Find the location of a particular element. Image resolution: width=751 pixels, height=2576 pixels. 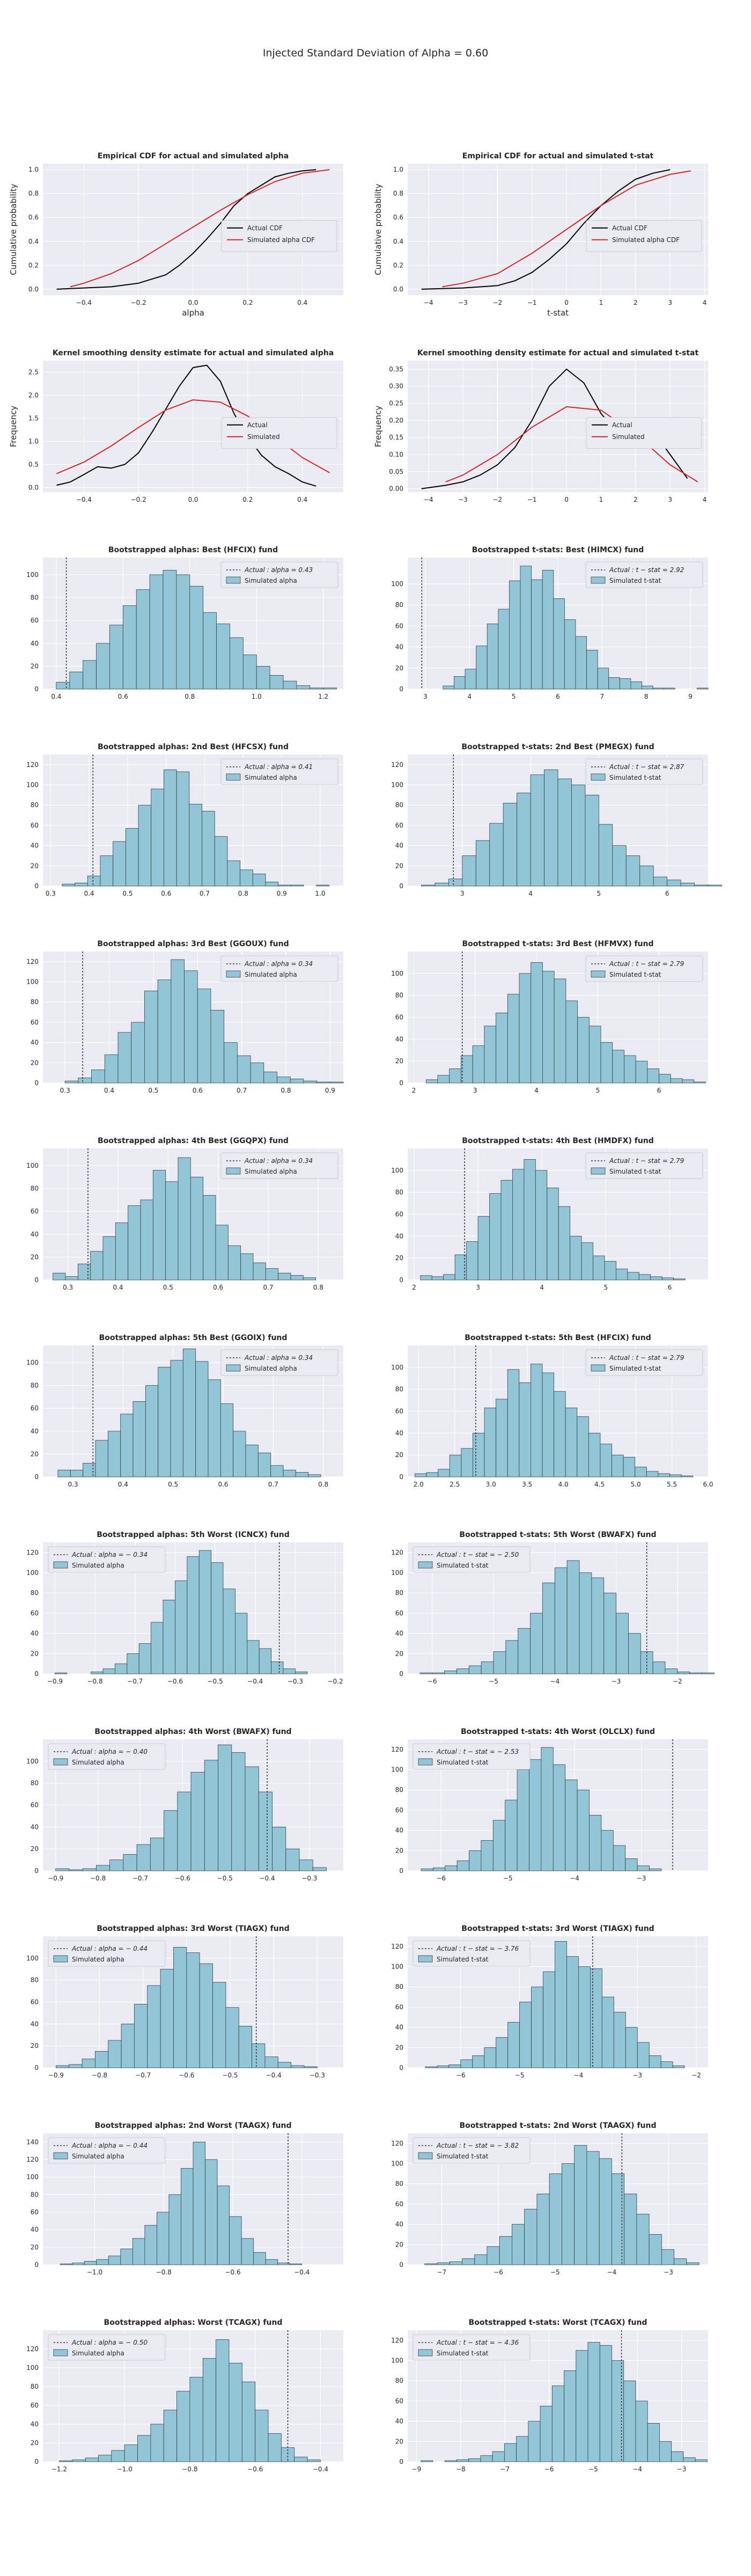

x-tick-label: −0.8 is located at coordinates (190, 2469).